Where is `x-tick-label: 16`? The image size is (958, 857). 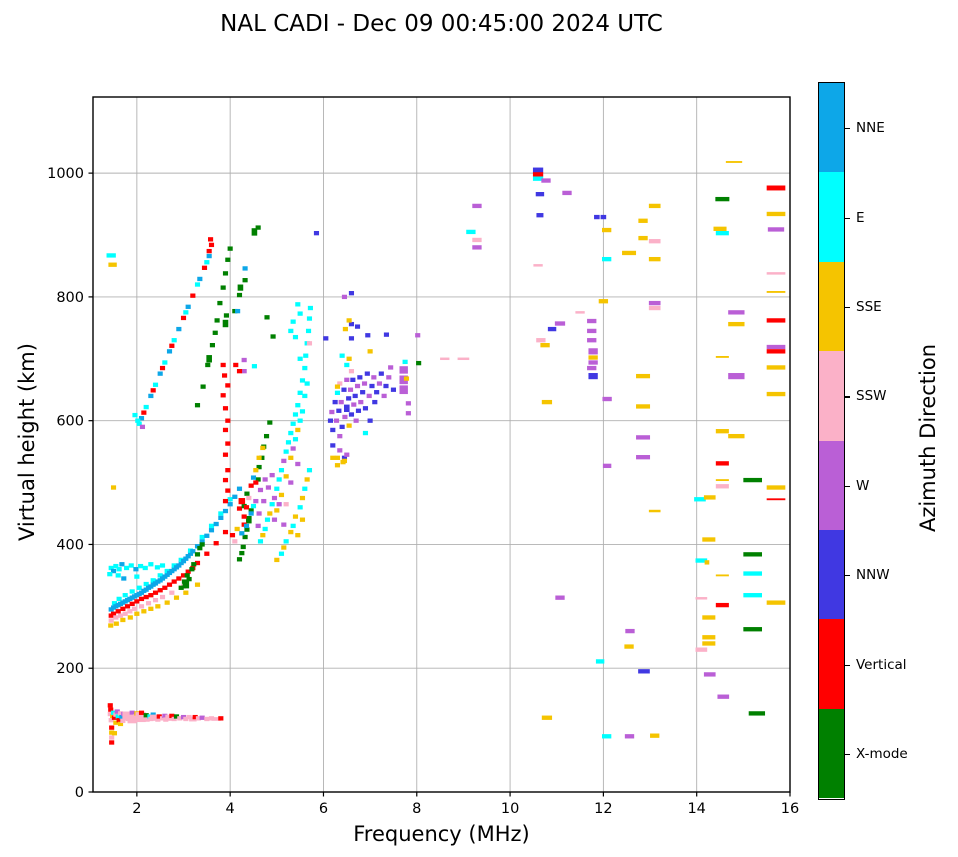 x-tick-label: 16 is located at coordinates (790, 809).